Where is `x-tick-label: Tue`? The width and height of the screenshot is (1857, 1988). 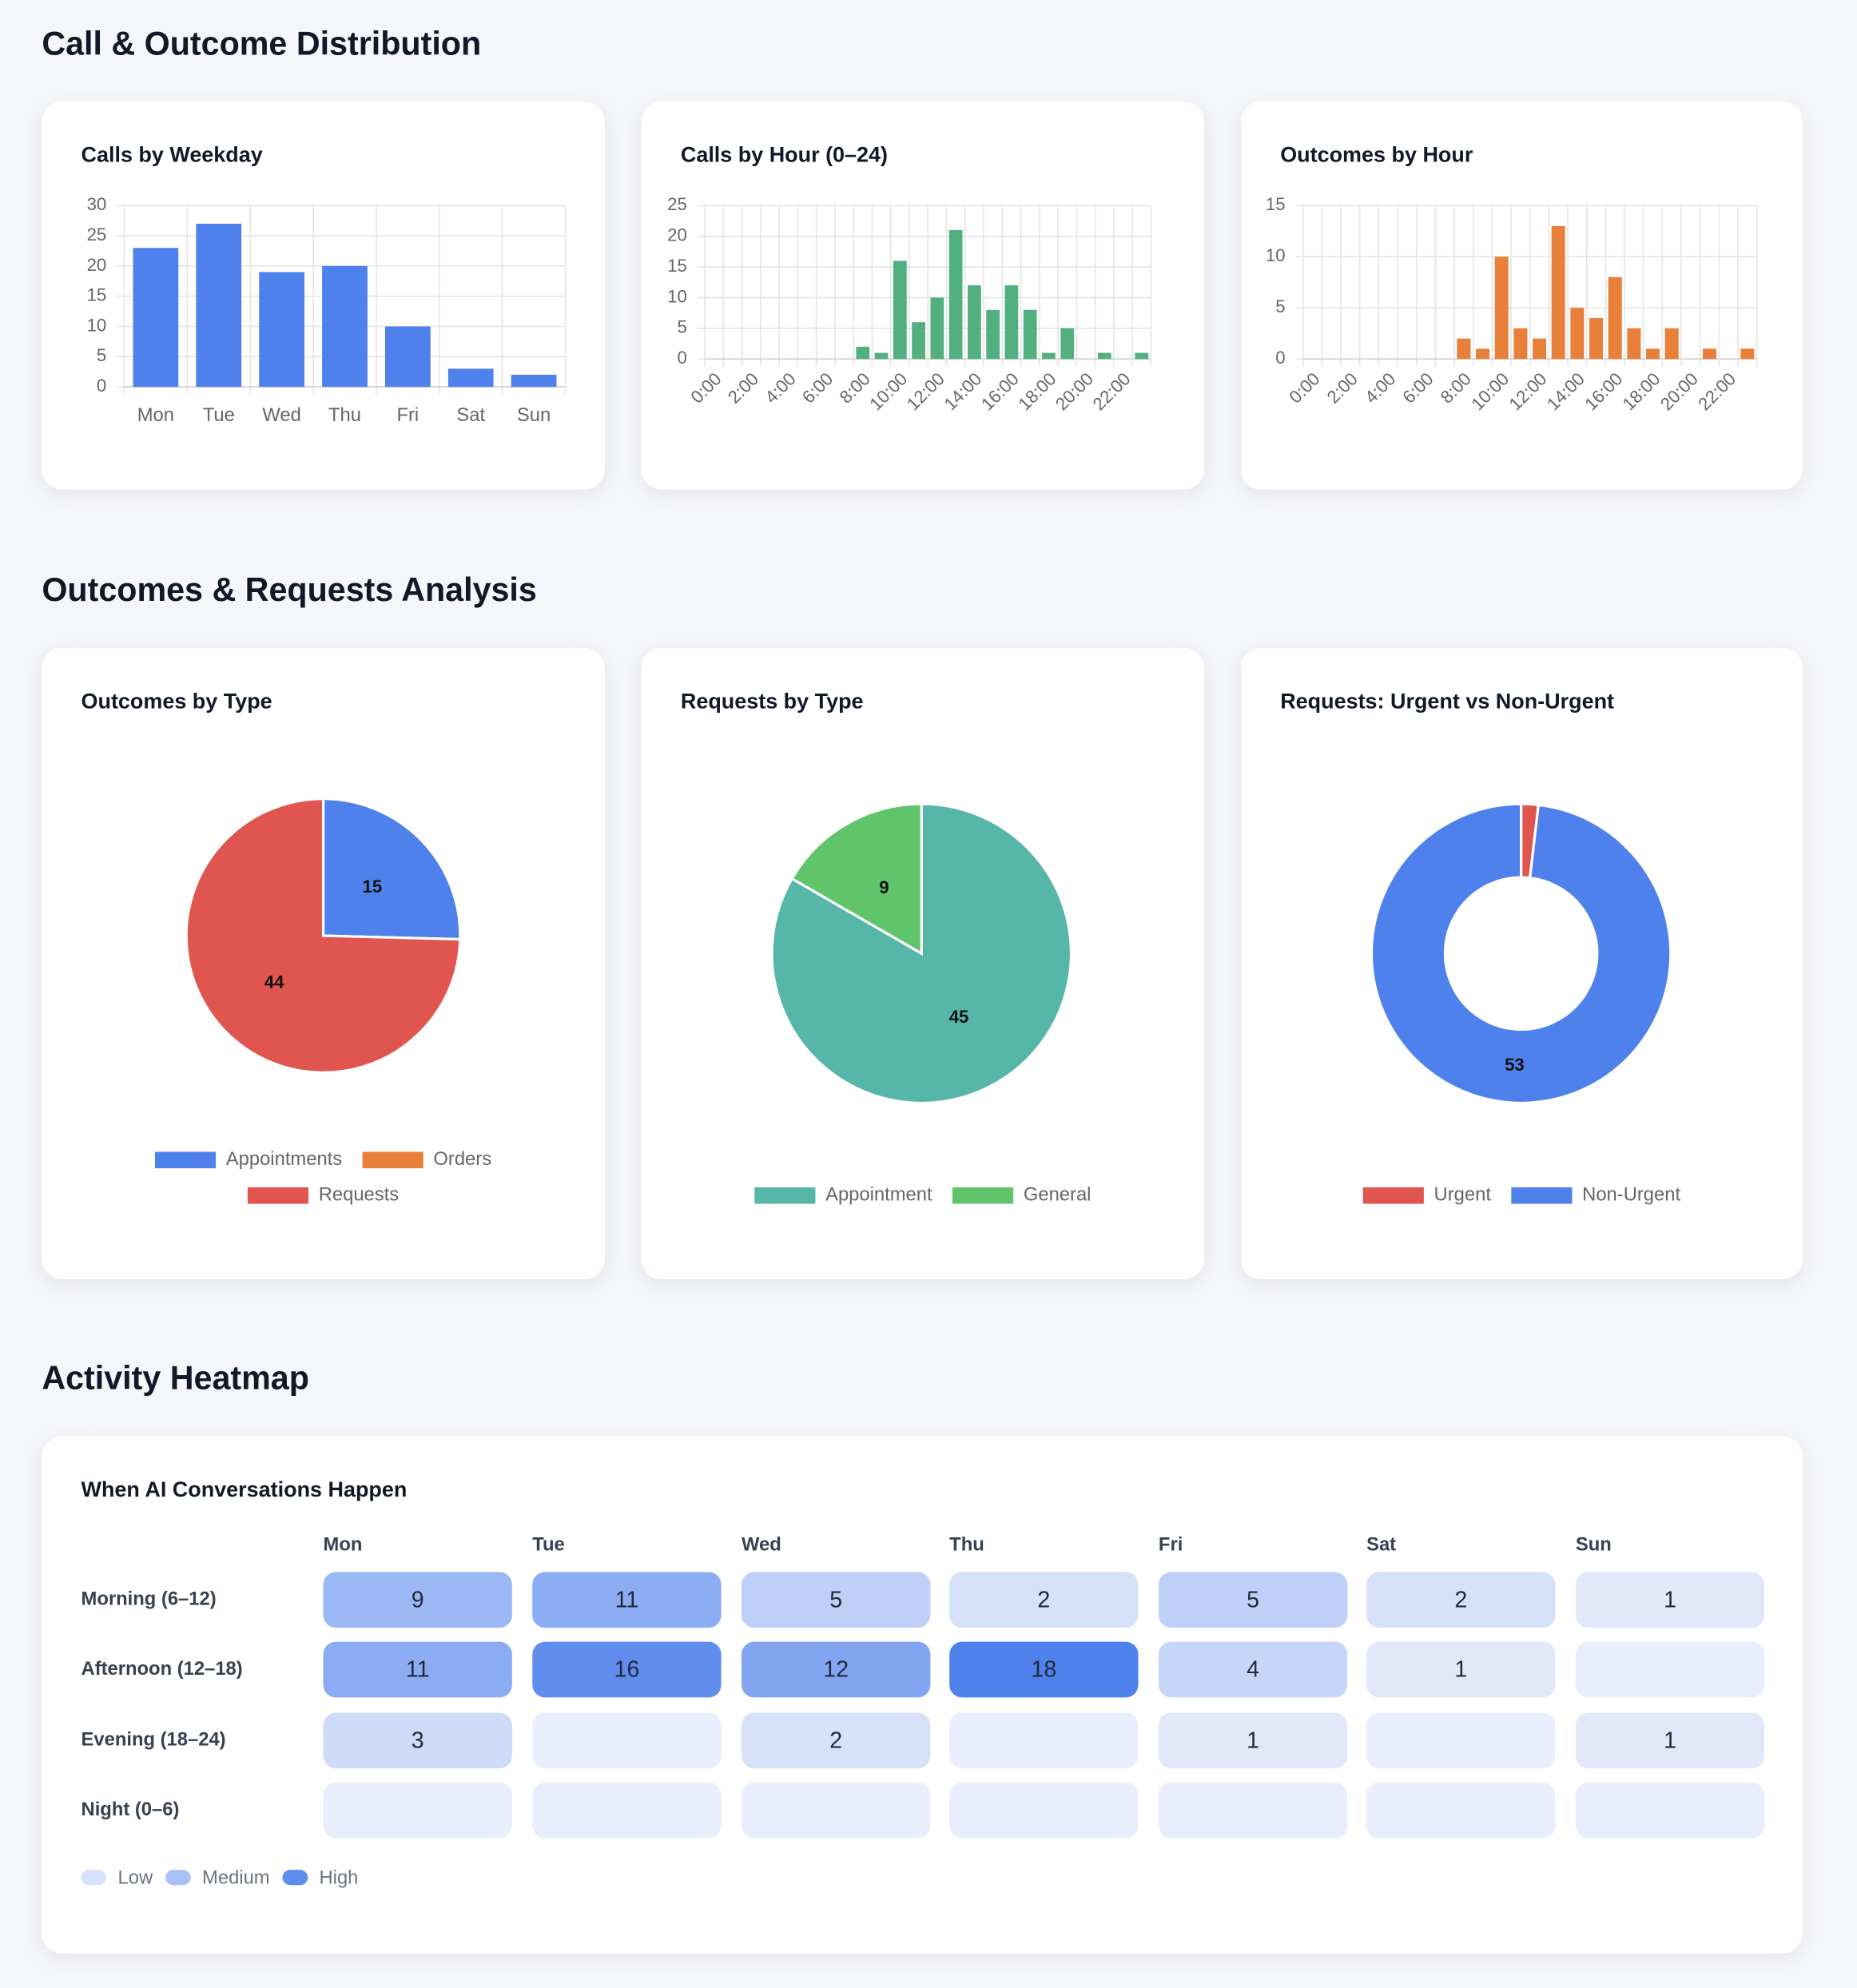 x-tick-label: Tue is located at coordinates (219, 415).